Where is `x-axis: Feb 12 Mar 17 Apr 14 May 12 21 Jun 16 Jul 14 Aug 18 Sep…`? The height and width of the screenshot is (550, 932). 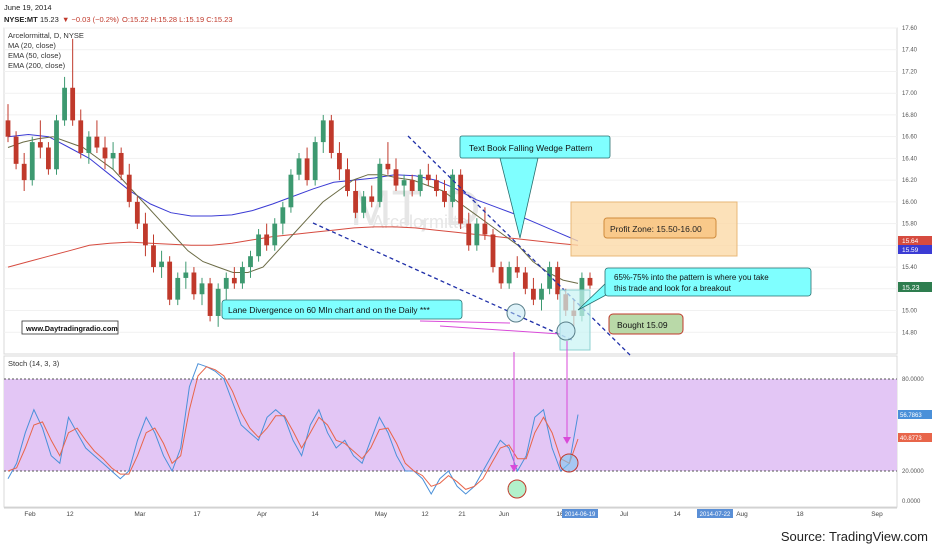 x-axis: Feb 12 Mar 17 Apr 14 May 12 21 Jun 16 Jul 14 Aug 18 Sep… is located at coordinates (450, 512).